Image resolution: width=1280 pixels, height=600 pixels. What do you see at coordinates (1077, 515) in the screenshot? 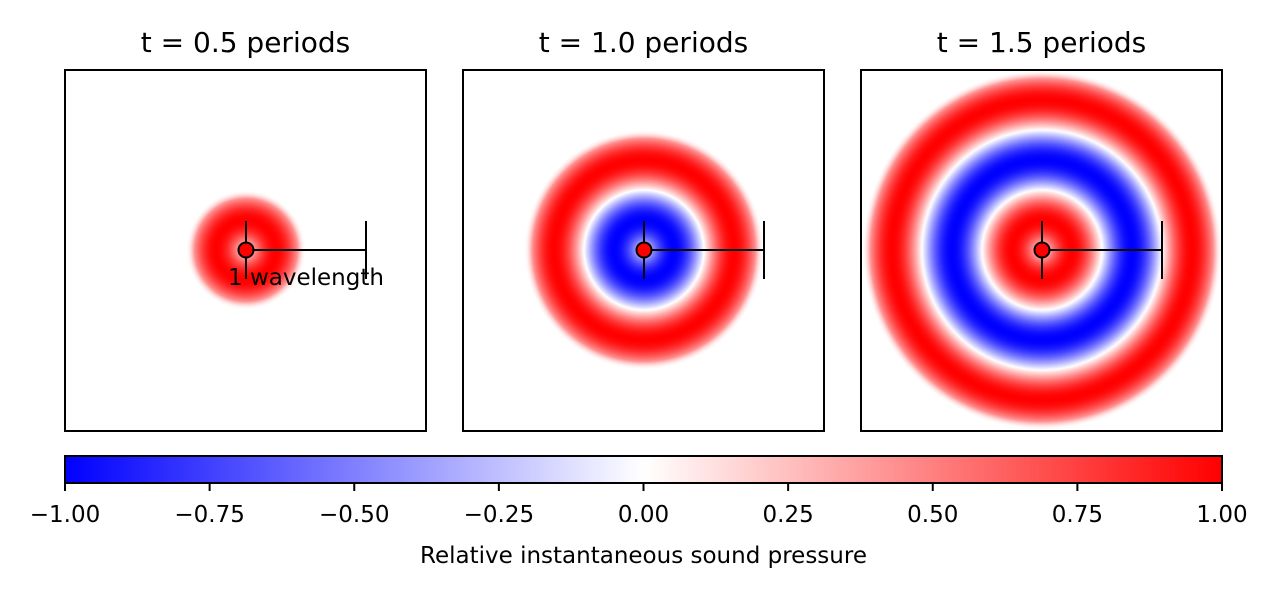
I see `colorbar-tick-label: 0.75` at bounding box center [1077, 515].